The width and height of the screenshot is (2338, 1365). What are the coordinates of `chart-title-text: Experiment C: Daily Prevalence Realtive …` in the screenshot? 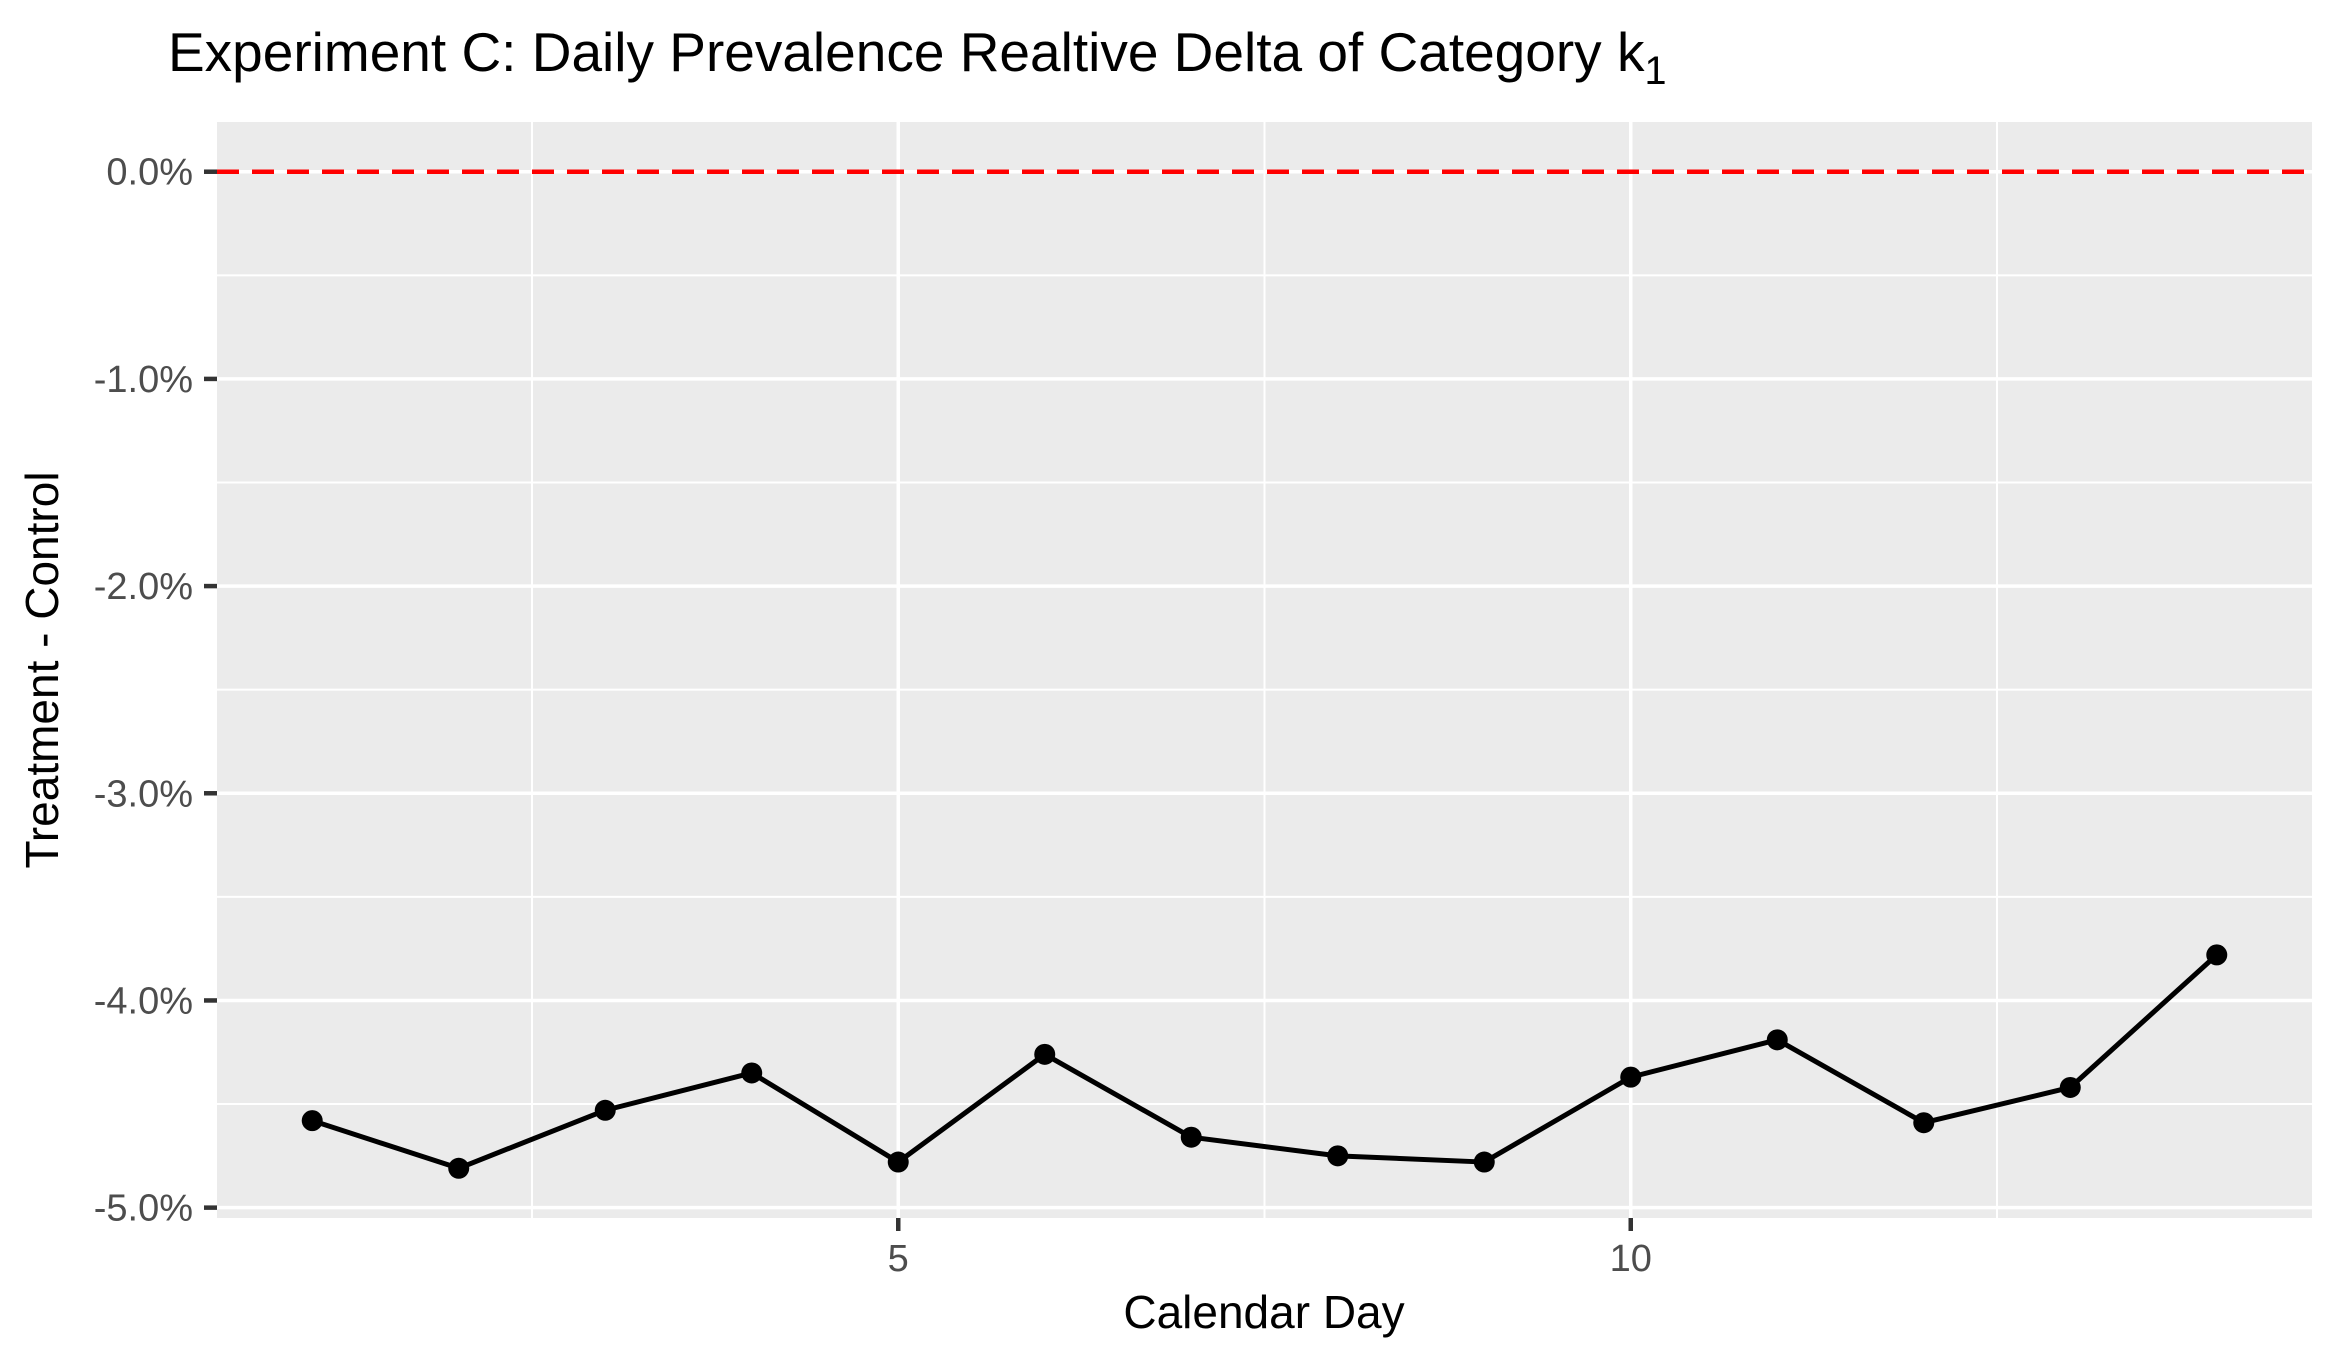 It's located at (906, 52).